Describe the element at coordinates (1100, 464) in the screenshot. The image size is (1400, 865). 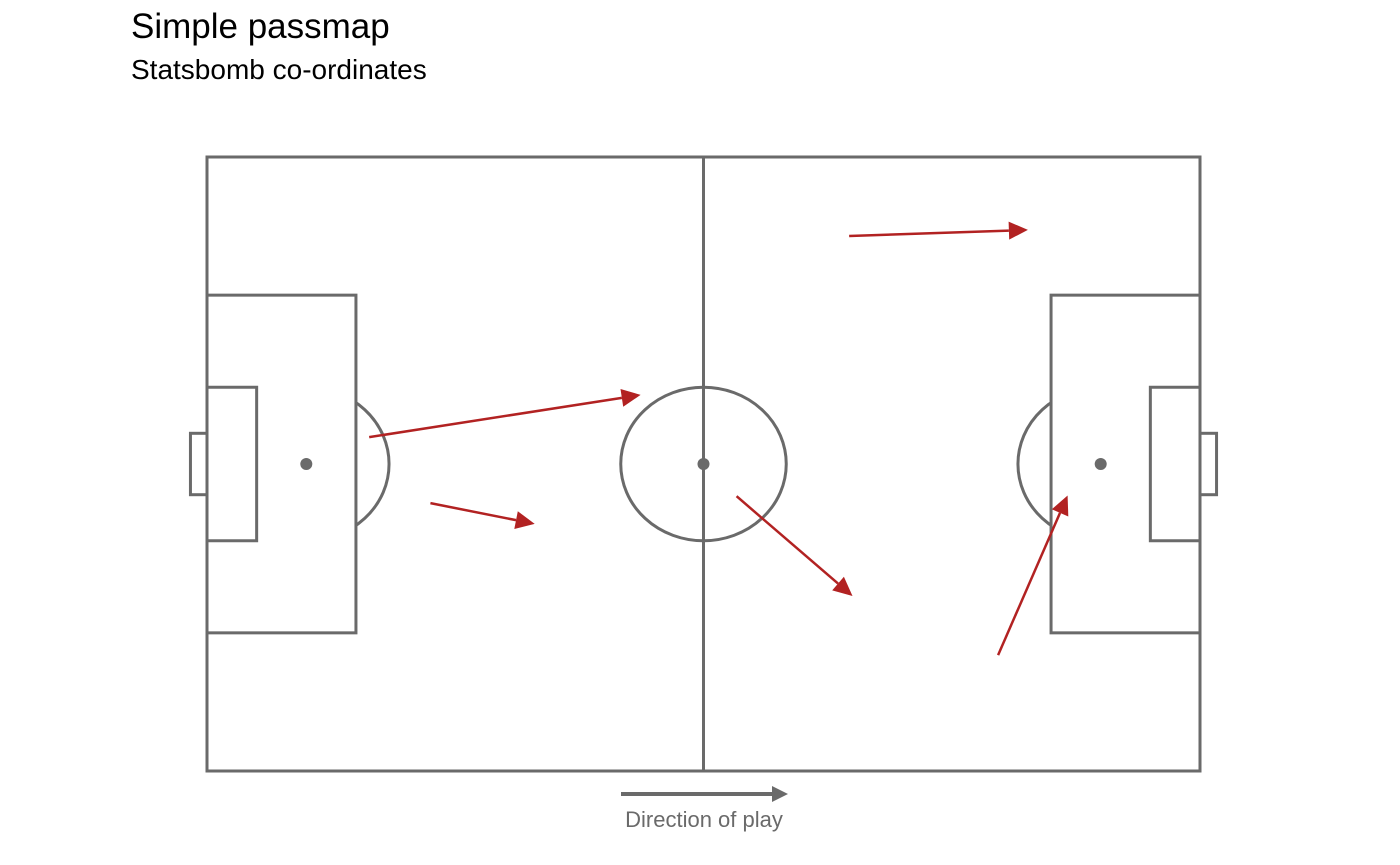
I see `right-penalty-spot` at that location.